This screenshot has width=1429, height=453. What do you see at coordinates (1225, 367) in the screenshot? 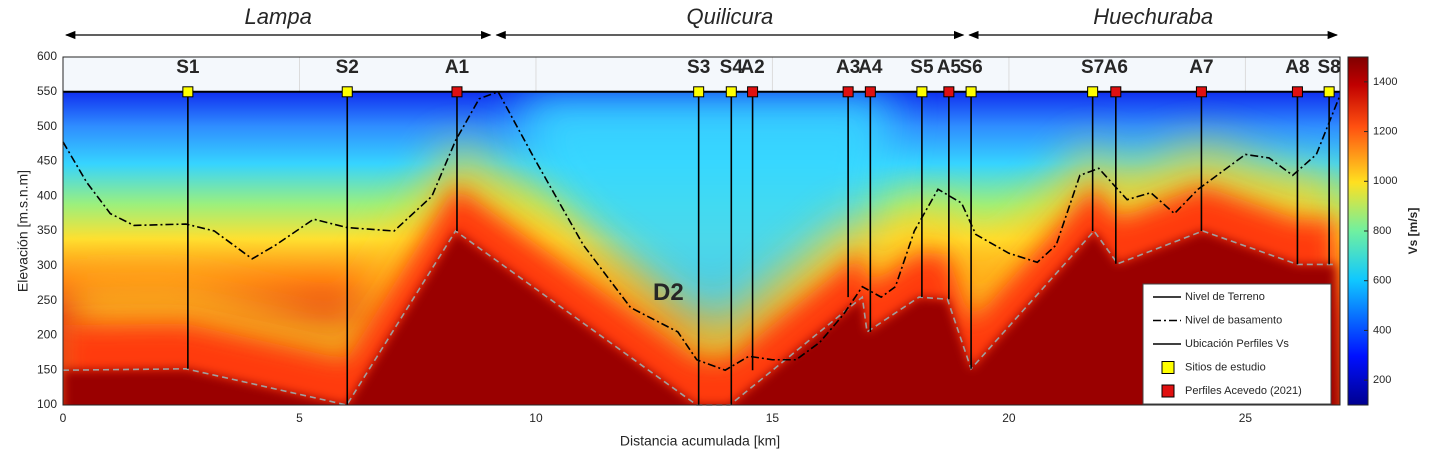
I see `legend-label: Sitios de estudio` at bounding box center [1225, 367].